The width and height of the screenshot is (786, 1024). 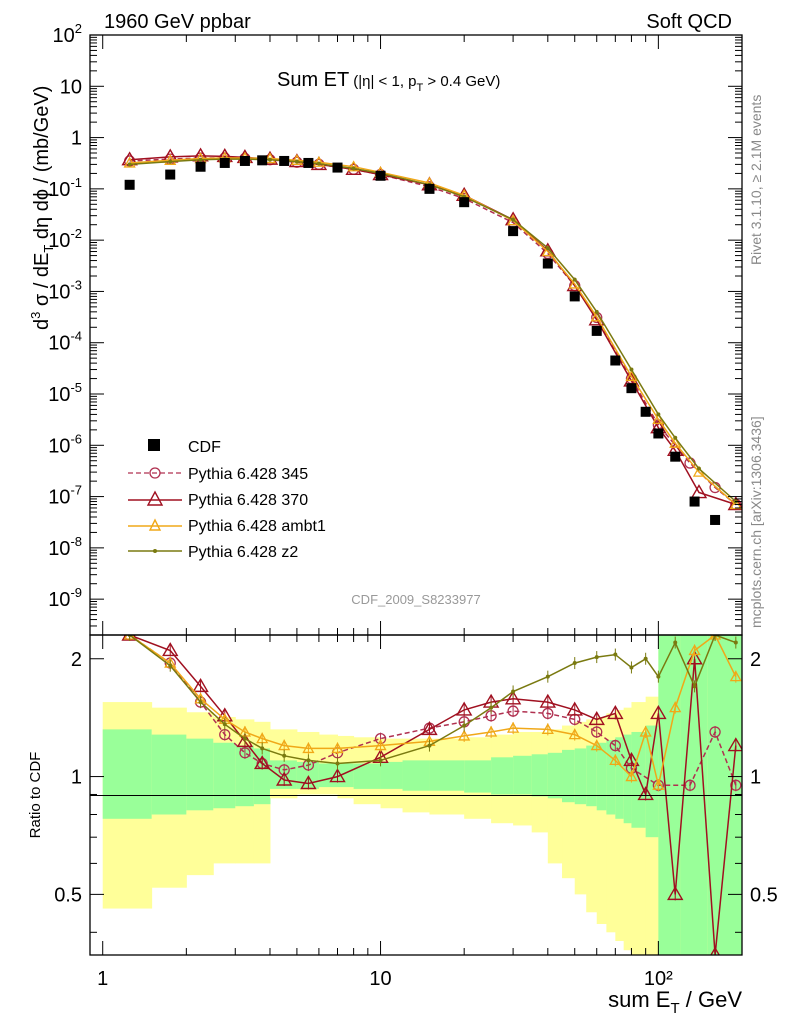 What do you see at coordinates (65, 547) in the screenshot?
I see `y-tick-label-top: 10⁻⁸` at bounding box center [65, 547].